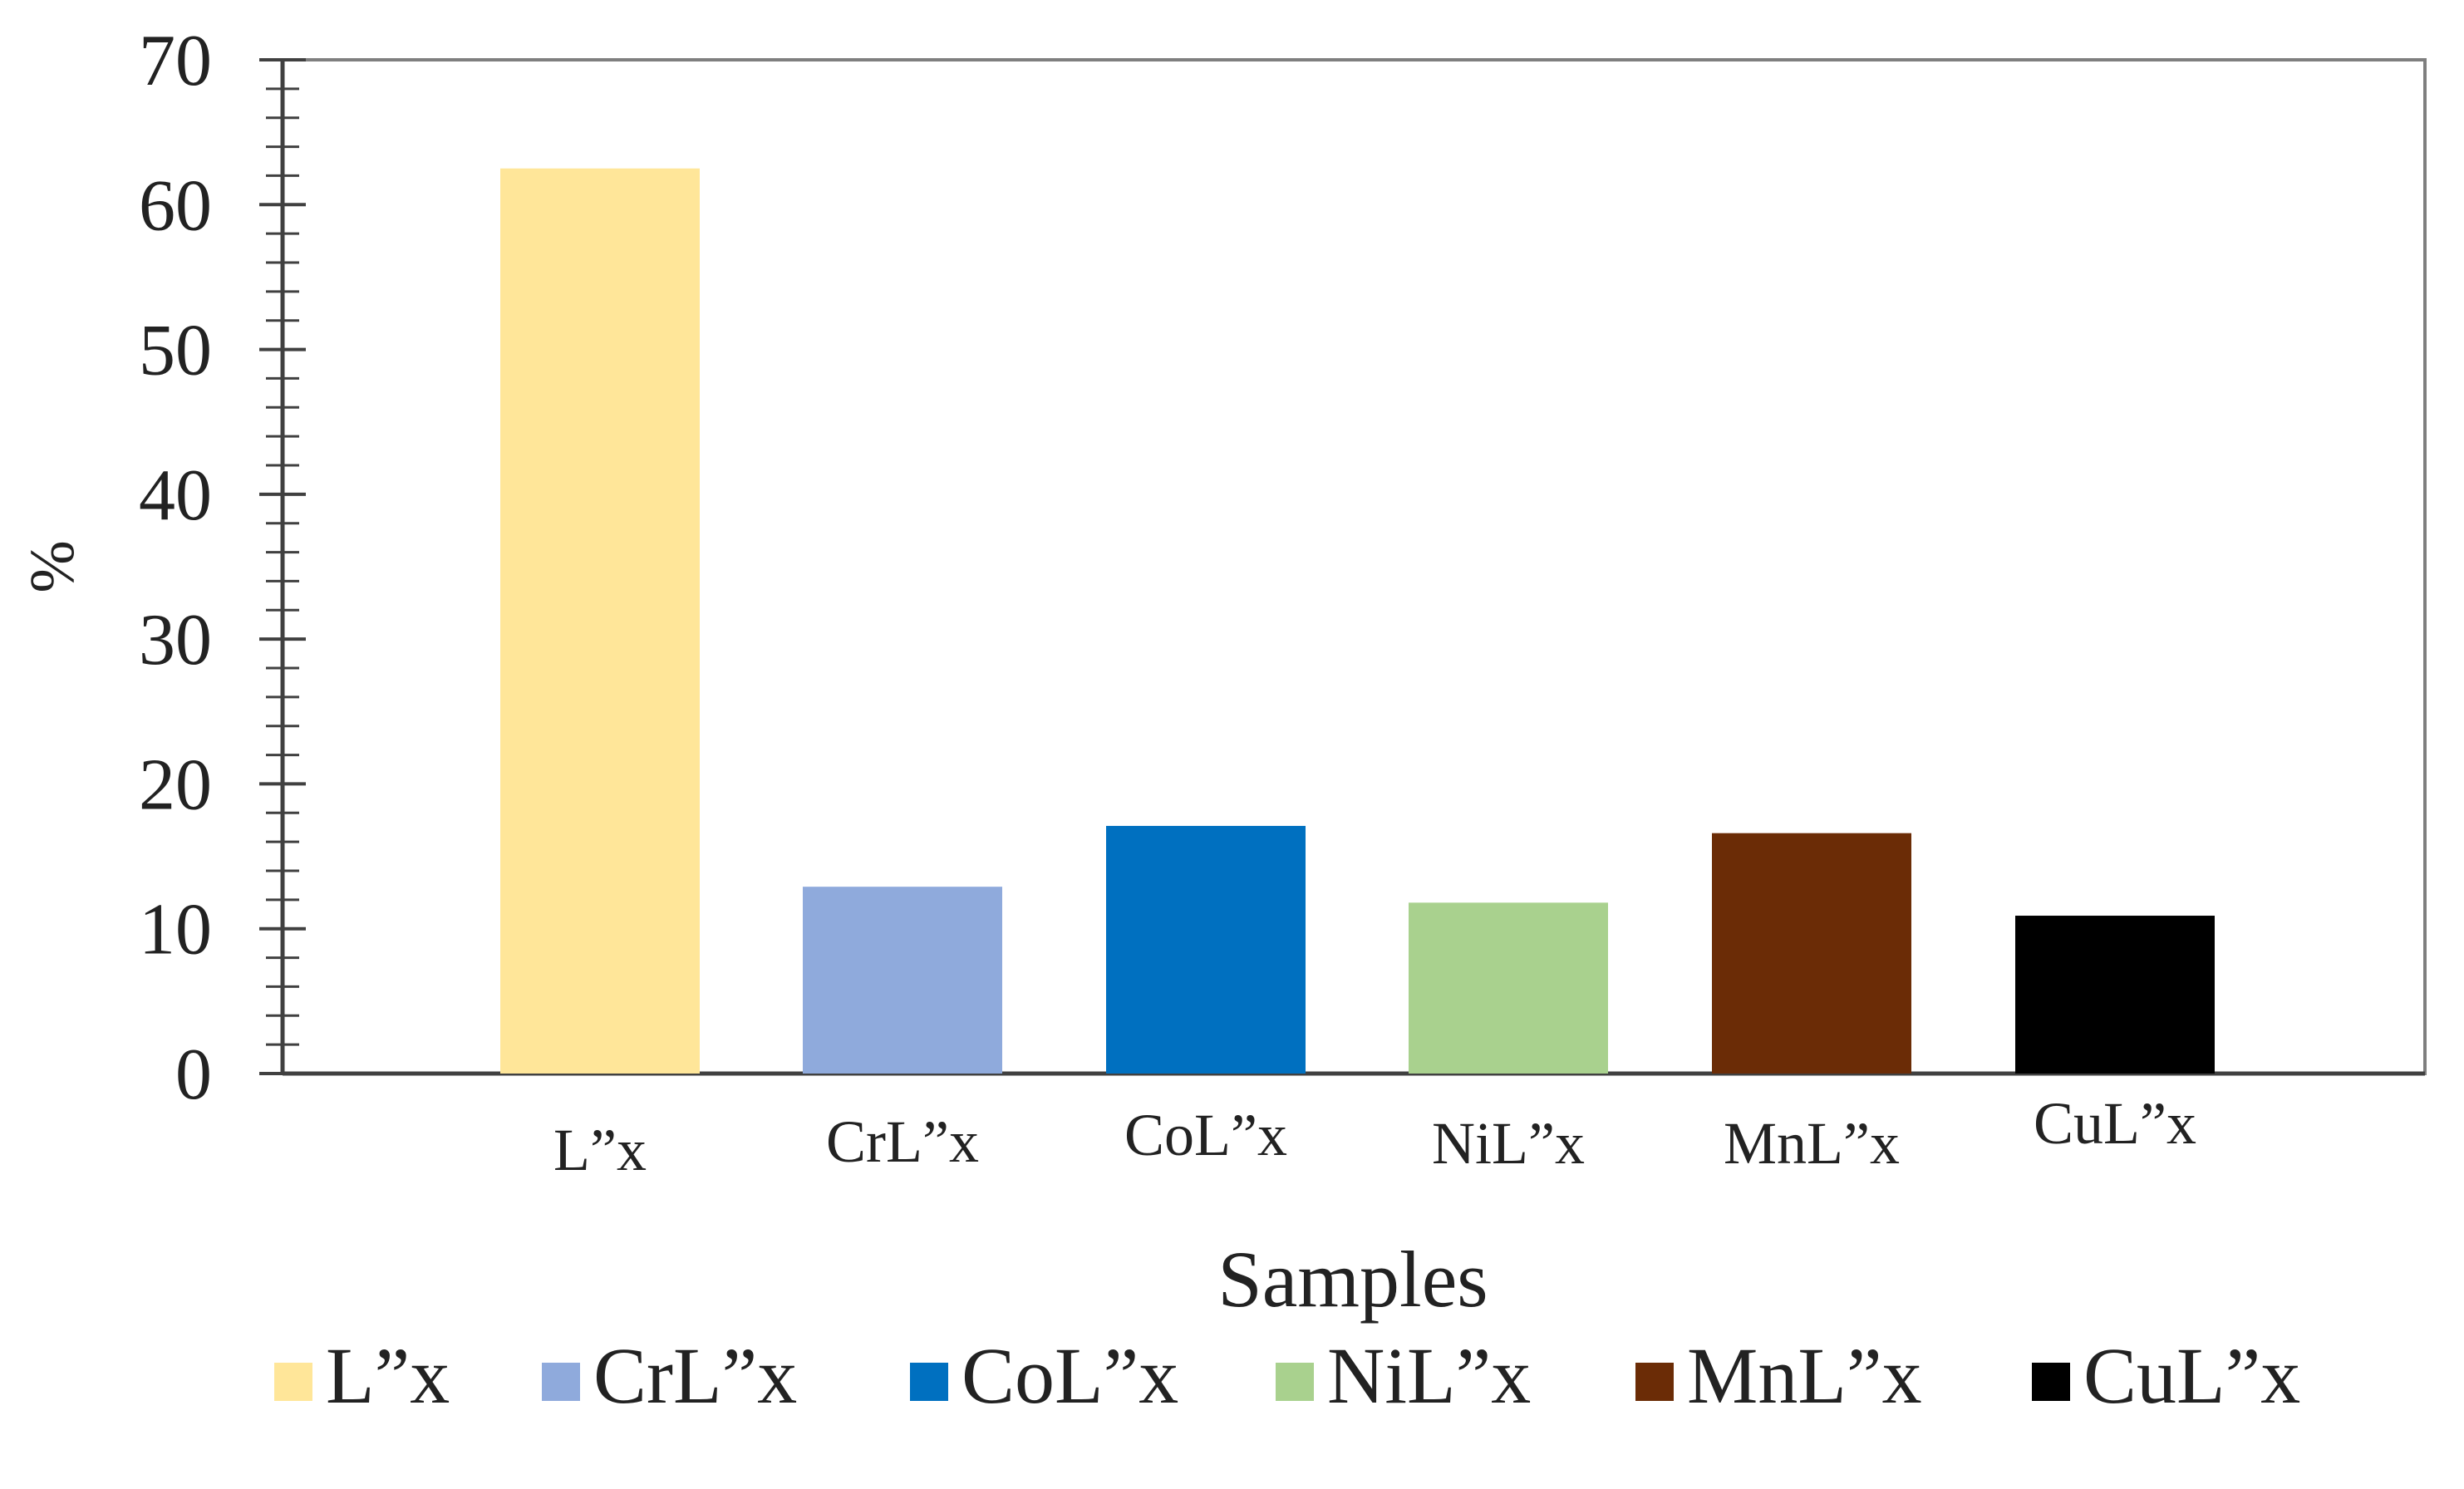  What do you see at coordinates (1429, 1375) in the screenshot?
I see `legend-label: NiL”x` at bounding box center [1429, 1375].